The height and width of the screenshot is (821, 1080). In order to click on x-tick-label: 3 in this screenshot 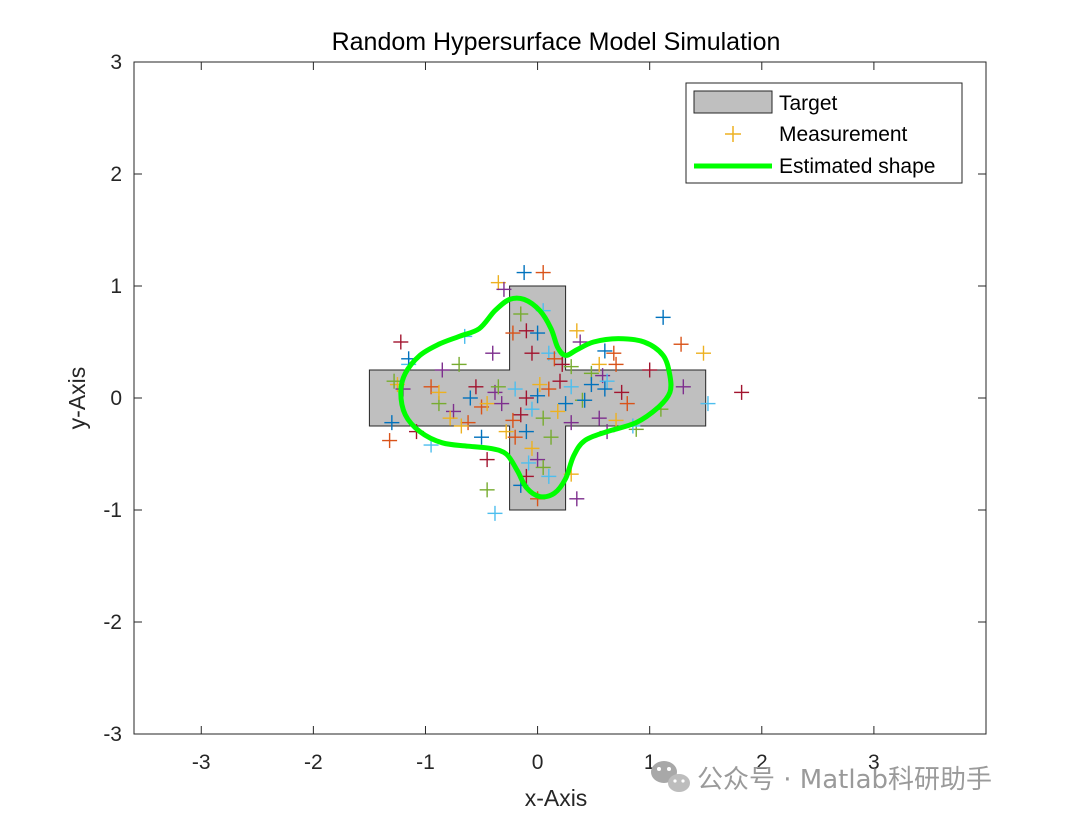, I will do `click(874, 762)`.